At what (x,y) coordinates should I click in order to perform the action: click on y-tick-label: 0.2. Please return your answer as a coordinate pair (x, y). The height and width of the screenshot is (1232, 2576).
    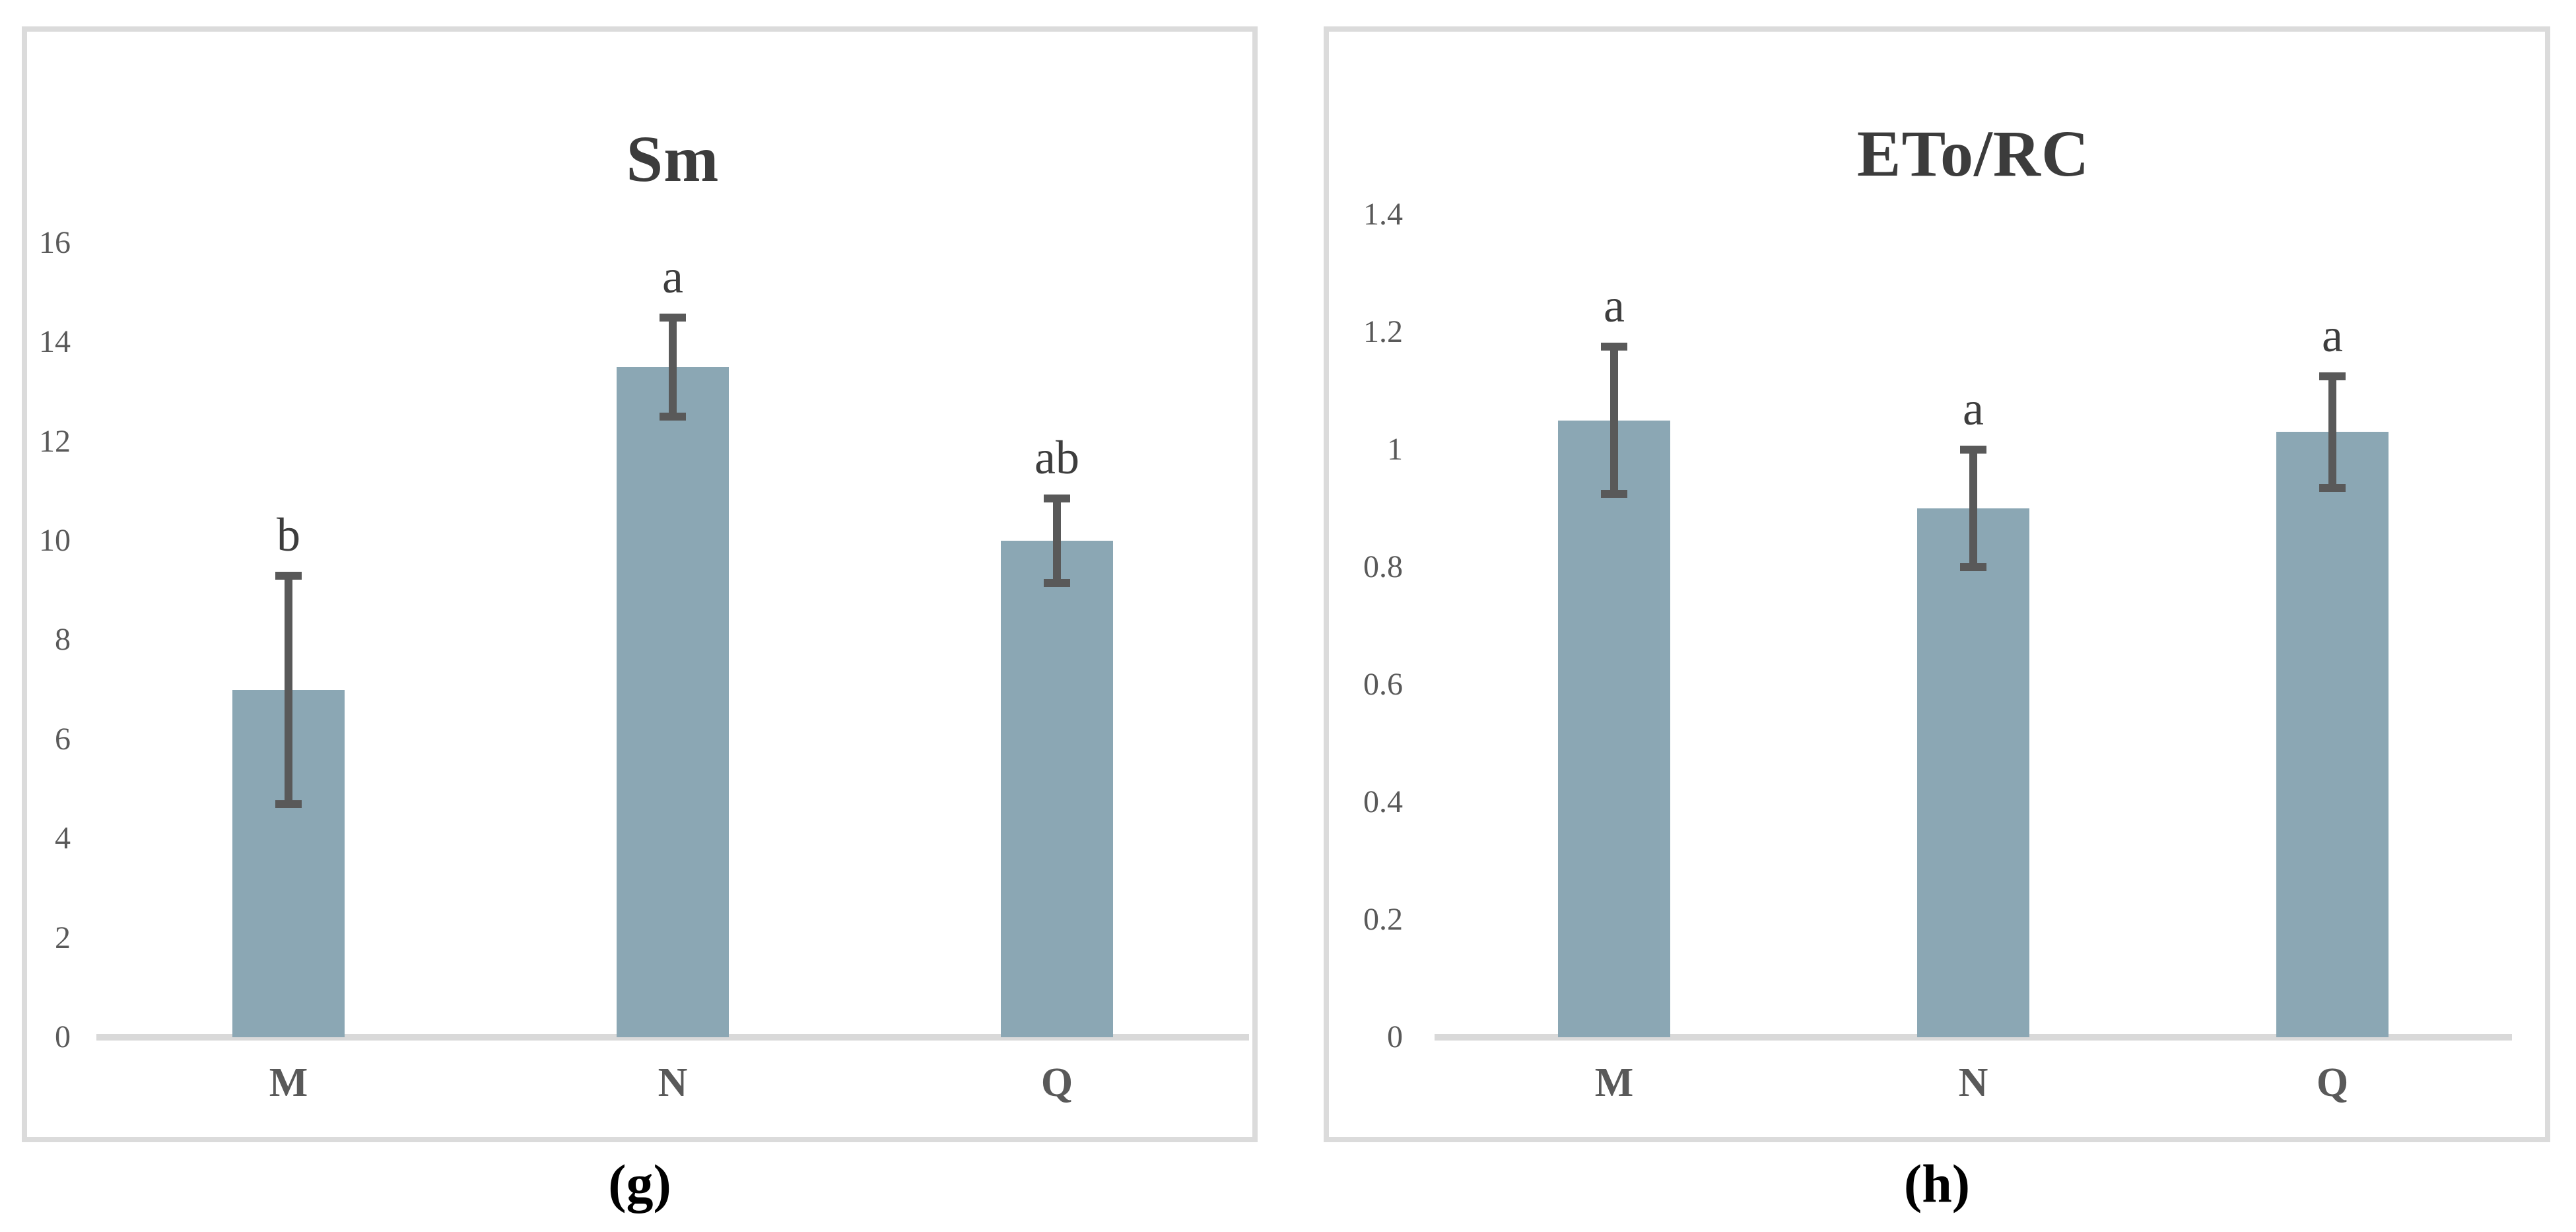
    Looking at the image, I should click on (1383, 919).